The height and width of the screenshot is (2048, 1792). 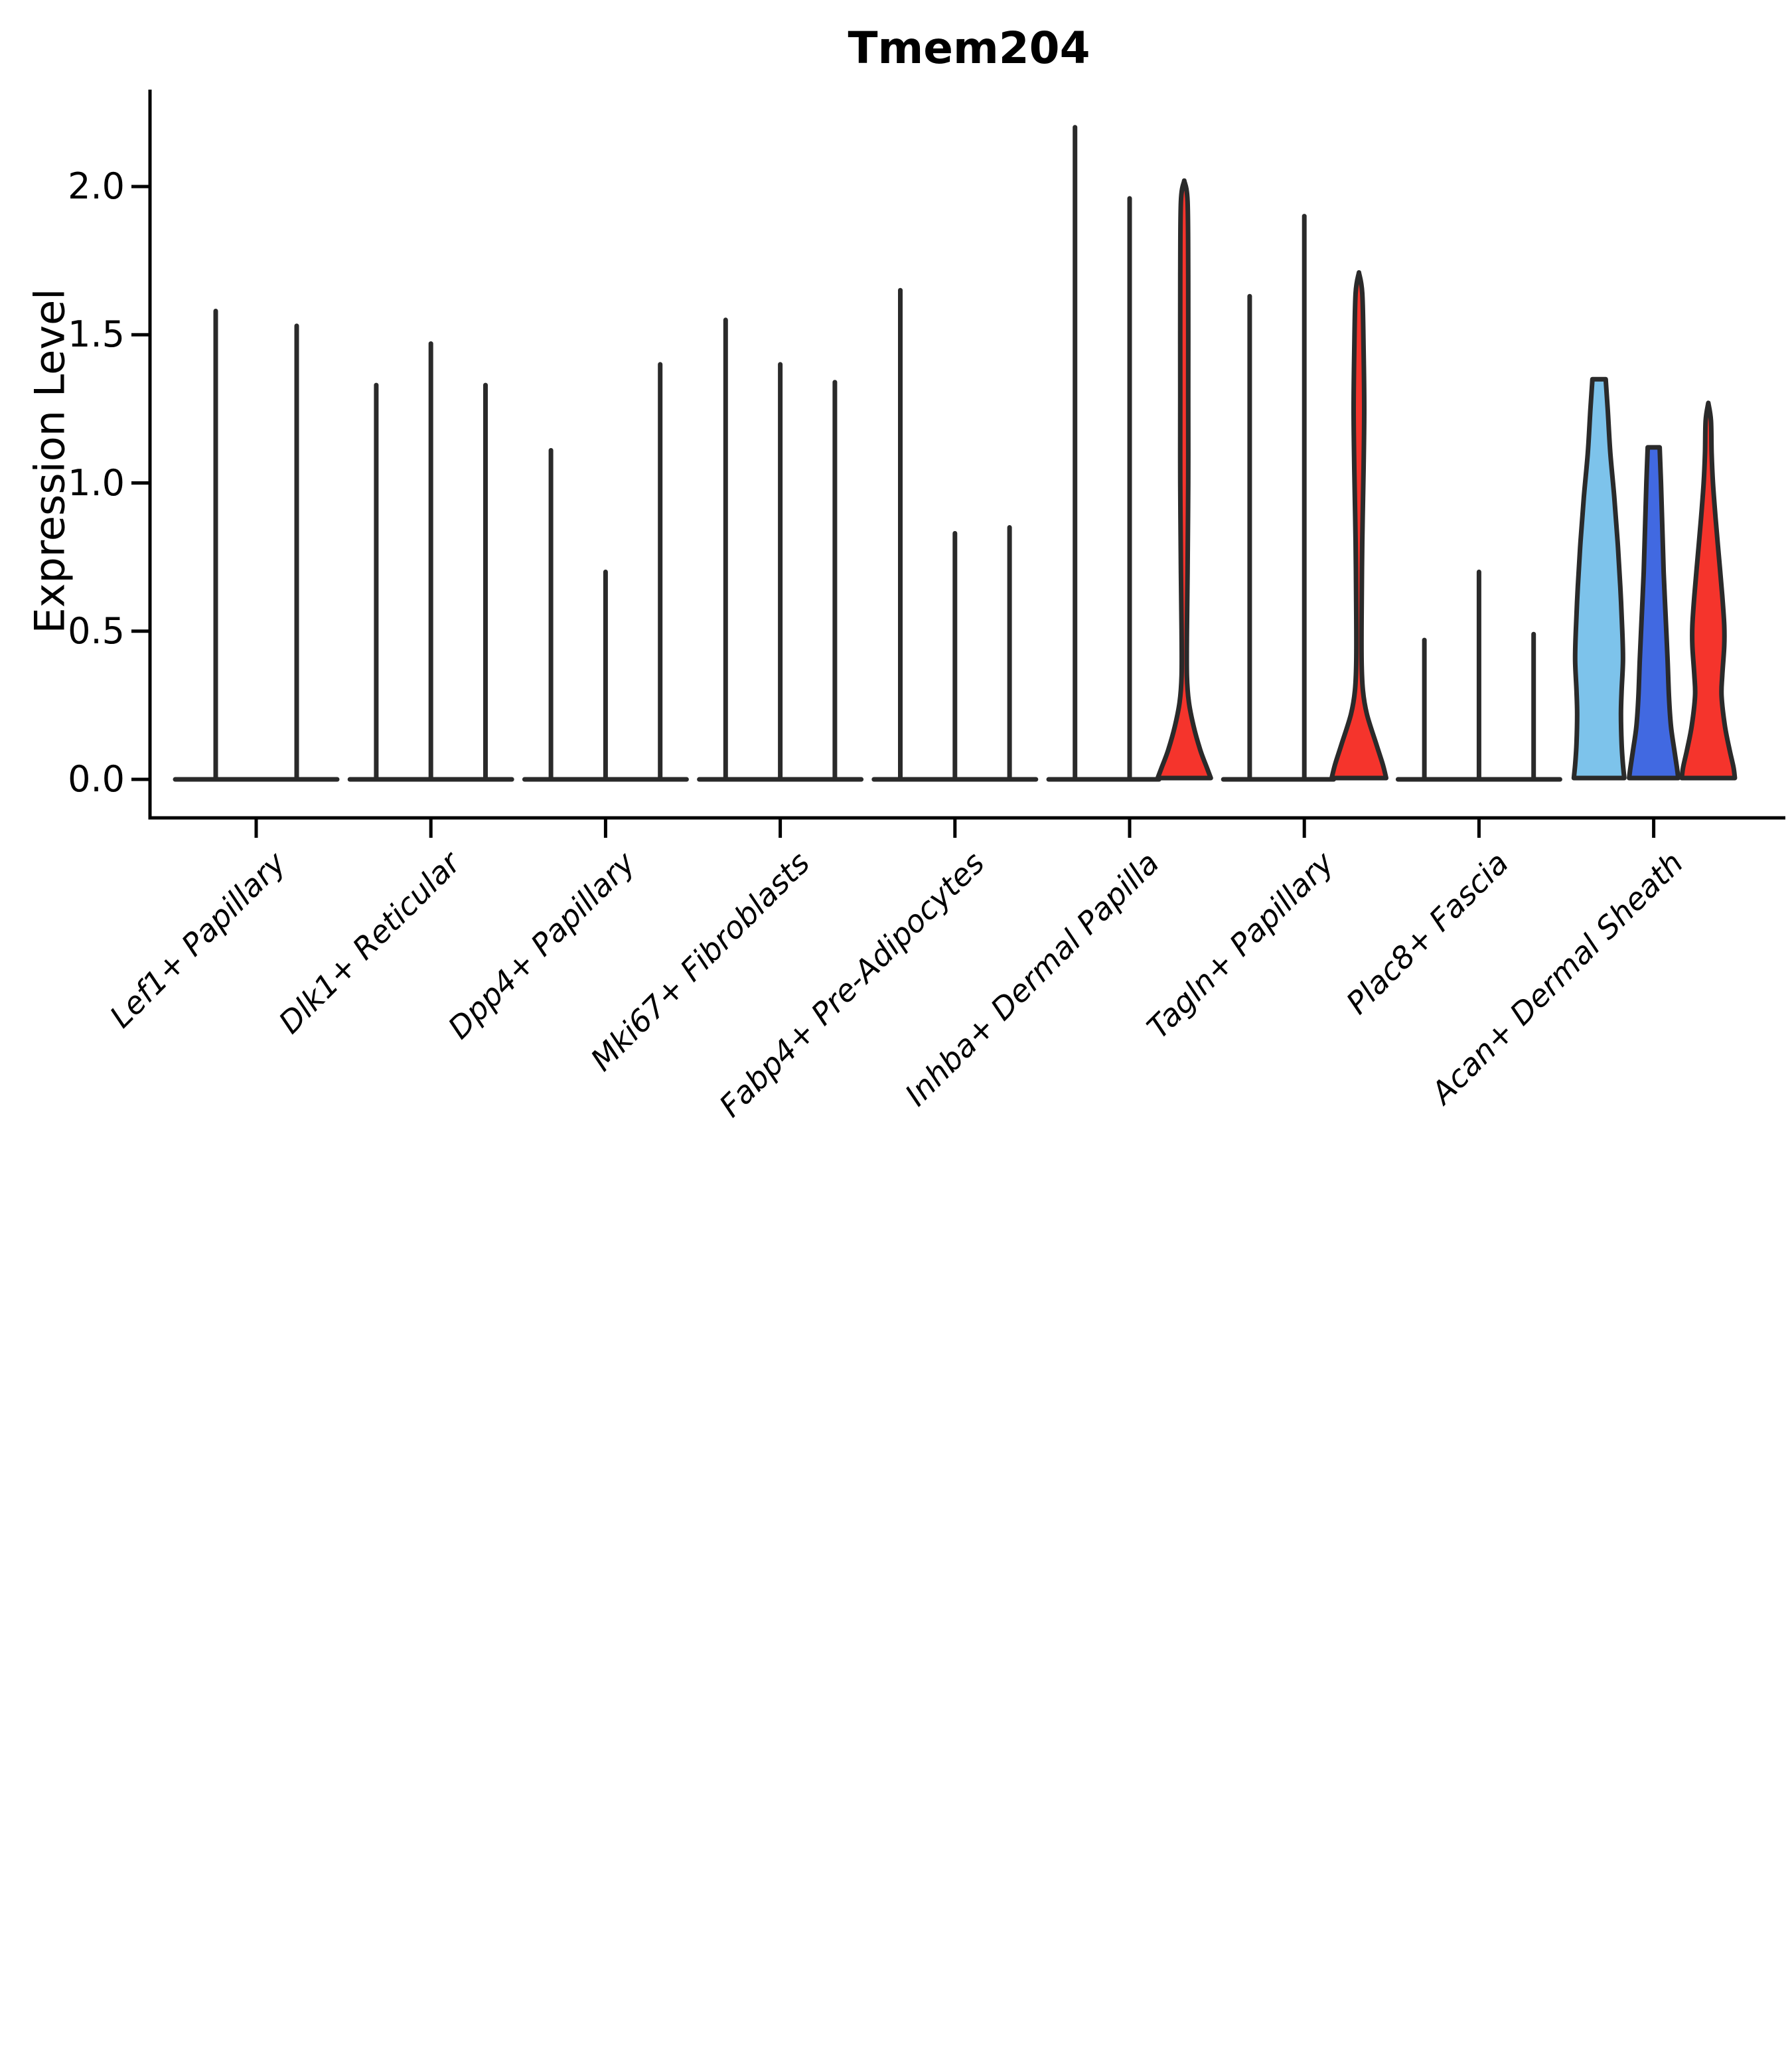 What do you see at coordinates (96, 630) in the screenshot?
I see `y-tick-label: 0.5` at bounding box center [96, 630].